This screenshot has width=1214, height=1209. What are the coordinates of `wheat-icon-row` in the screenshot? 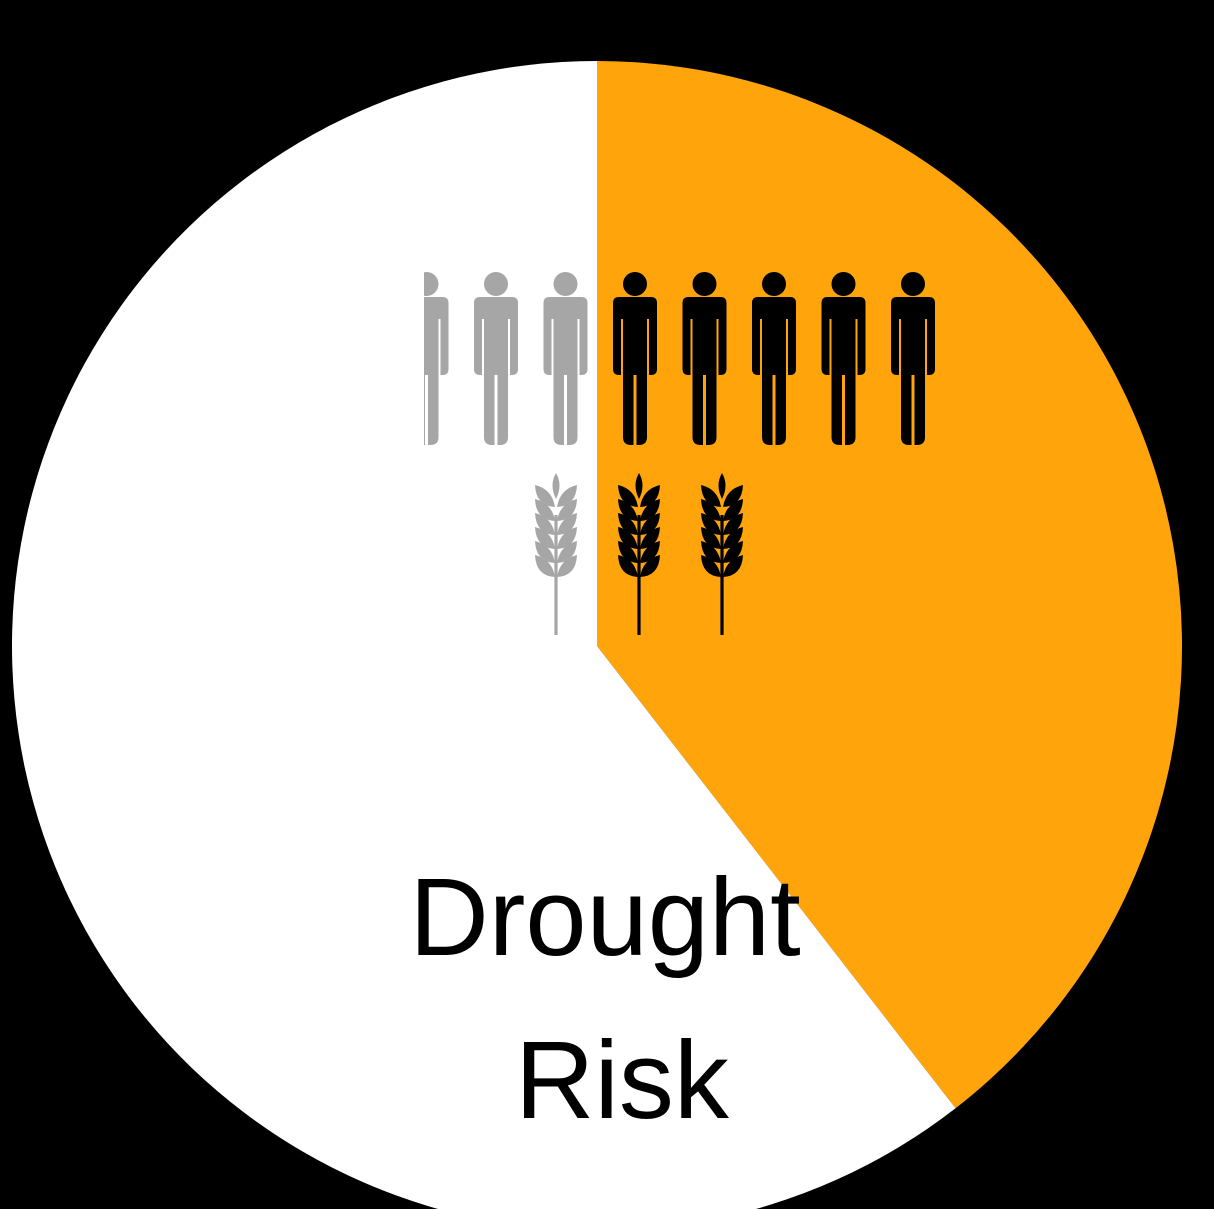 It's located at (639, 554).